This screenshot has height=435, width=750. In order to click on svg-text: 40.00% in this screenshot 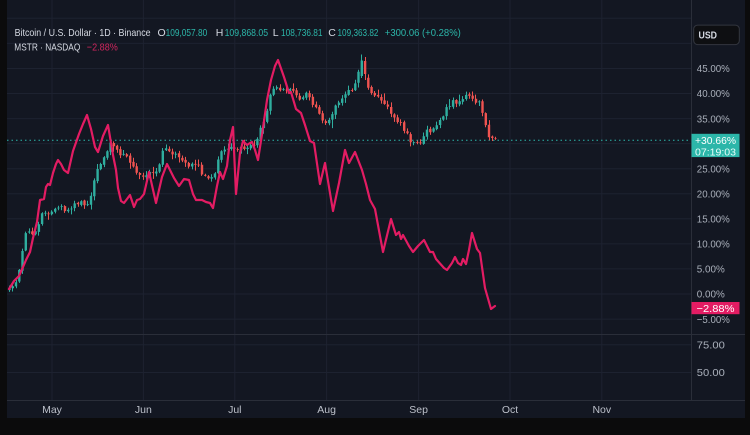, I will do `click(713, 94)`.